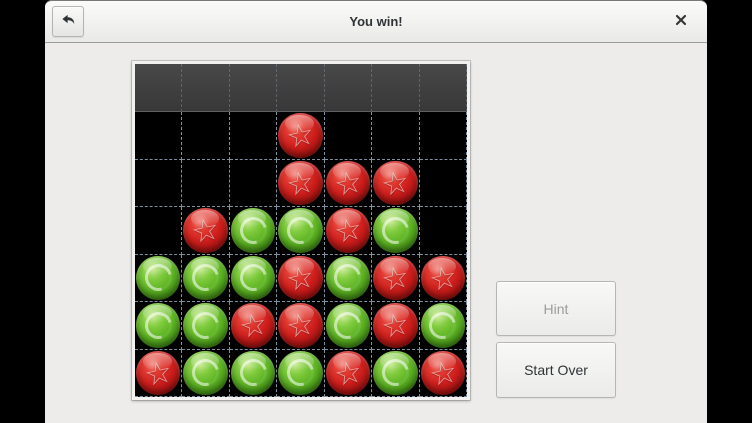  I want to click on close-icon, so click(681, 22).